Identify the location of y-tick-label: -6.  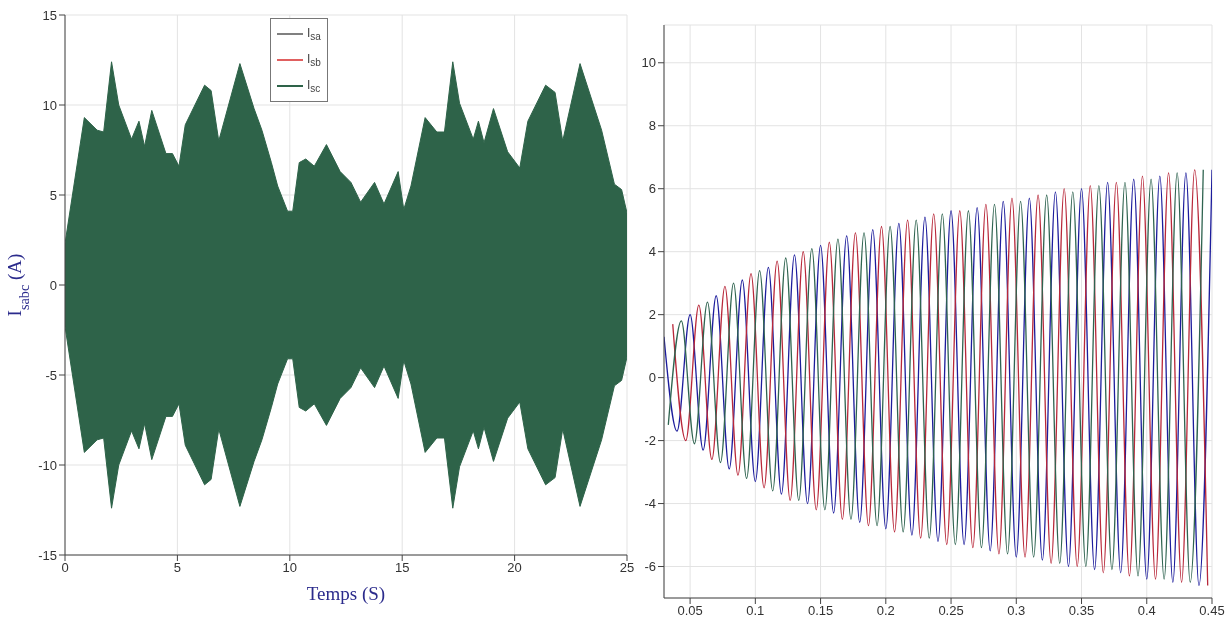
(650, 567).